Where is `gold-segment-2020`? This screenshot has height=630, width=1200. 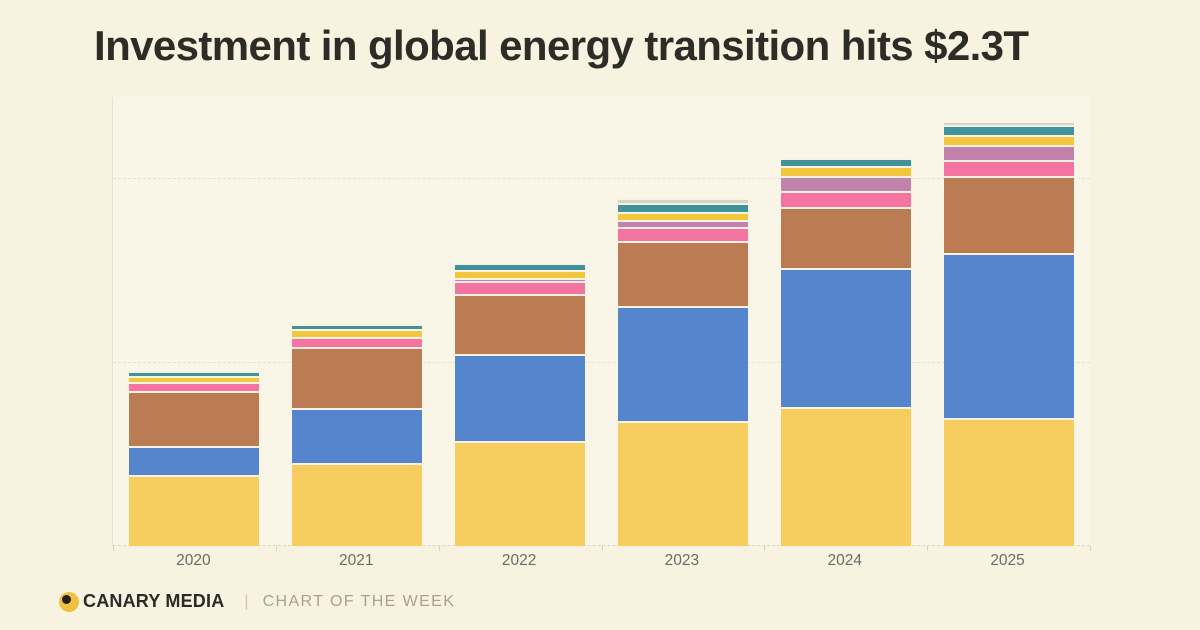 gold-segment-2020 is located at coordinates (194, 379).